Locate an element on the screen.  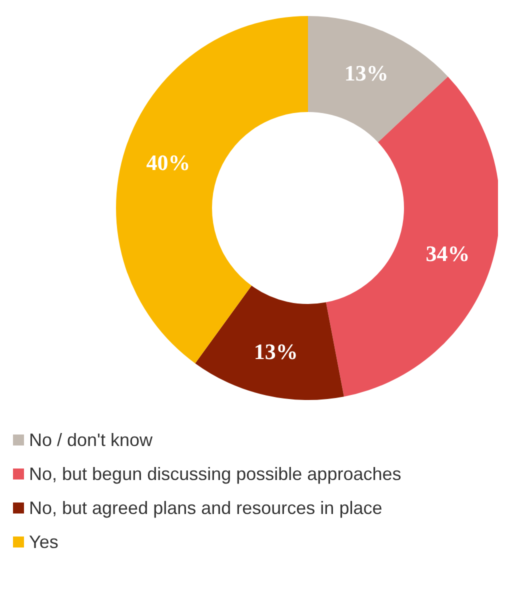
legend-label: No, but begun discussing possible approaches is located at coordinates (215, 474).